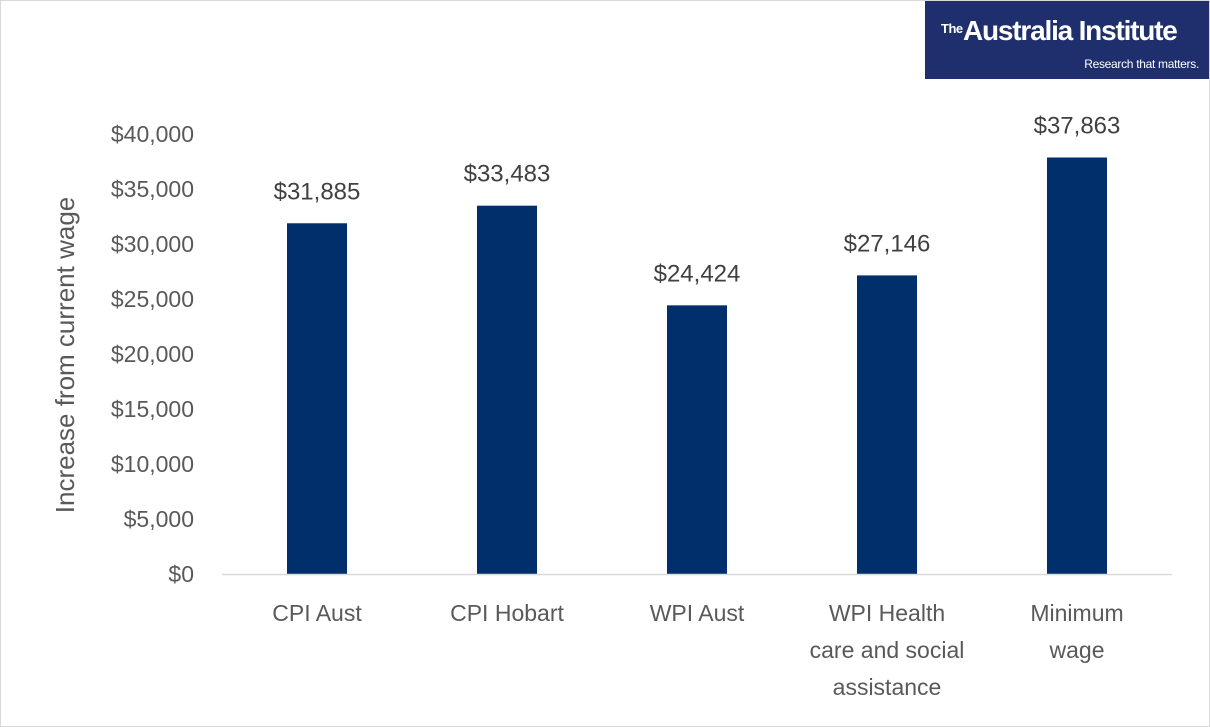 The width and height of the screenshot is (1210, 727). What do you see at coordinates (152, 189) in the screenshot?
I see `y-tick-label: $35,000` at bounding box center [152, 189].